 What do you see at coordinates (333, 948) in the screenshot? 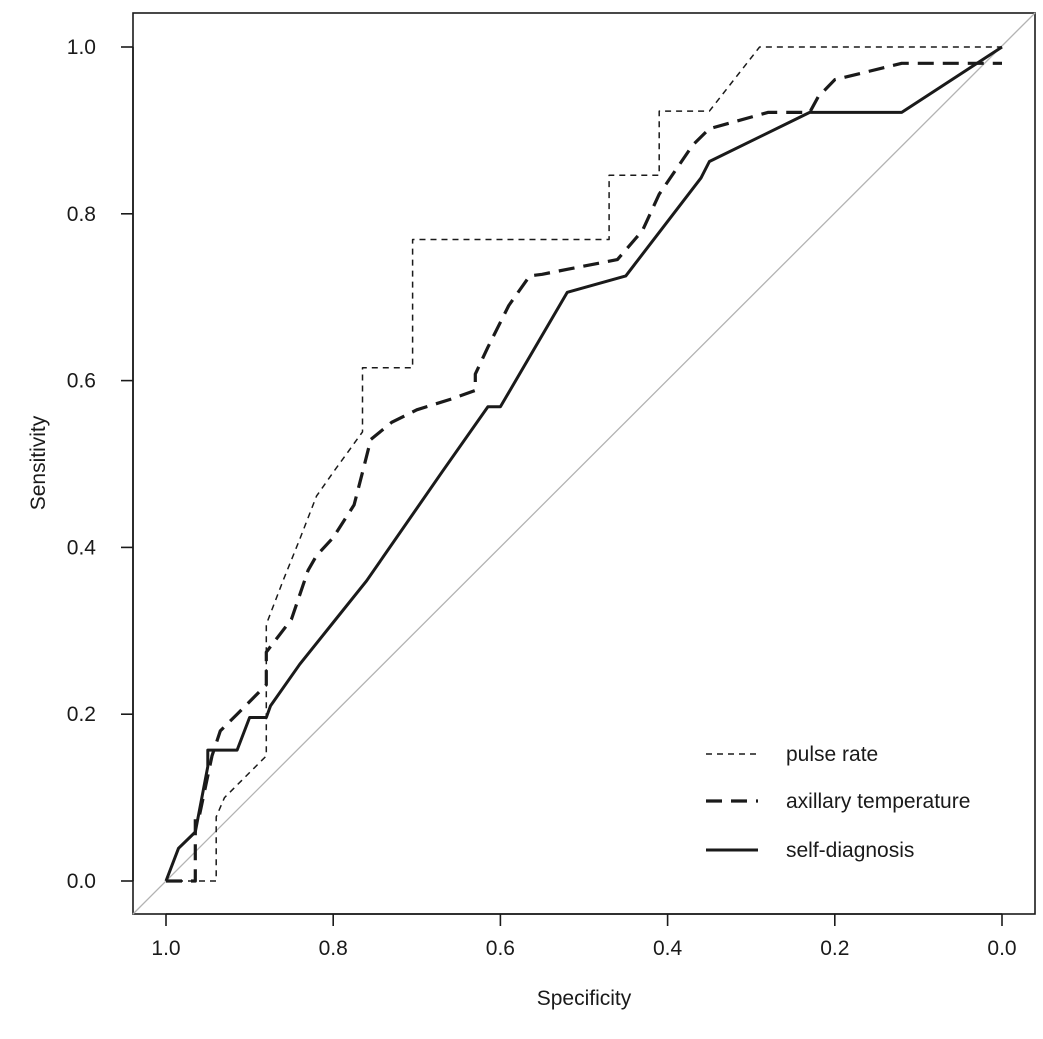
I see `x-tick-label: 0.8` at bounding box center [333, 948].